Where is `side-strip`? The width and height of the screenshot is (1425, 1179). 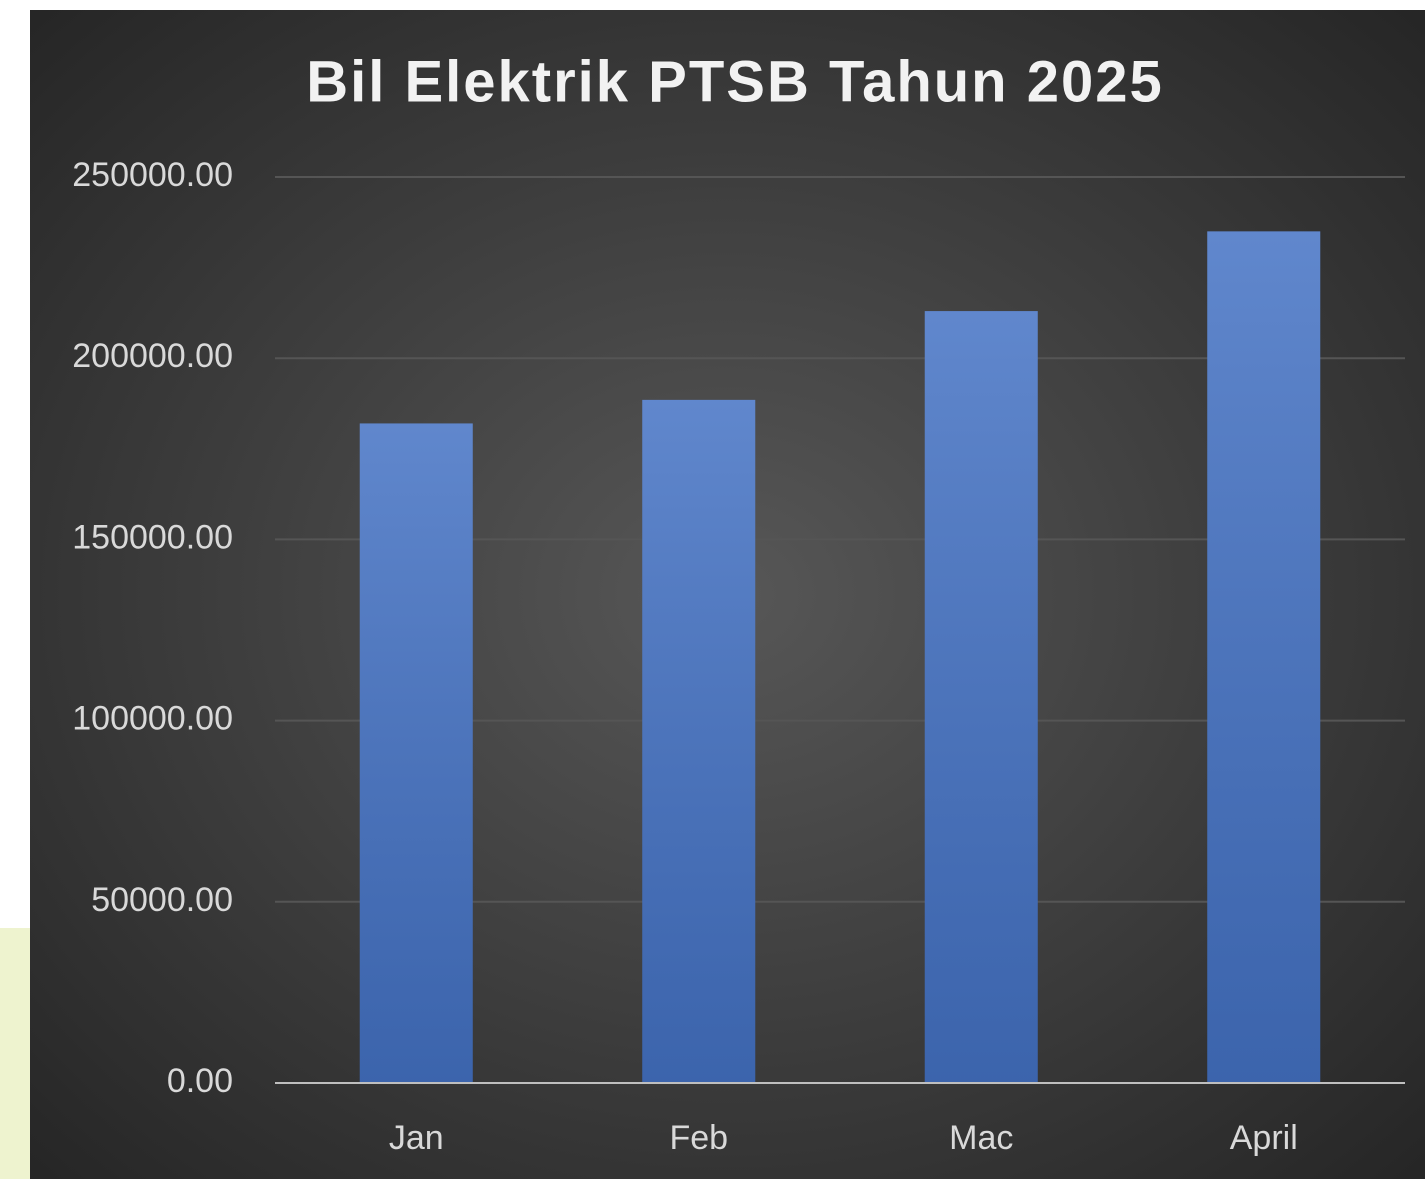
side-strip is located at coordinates (15, 1053).